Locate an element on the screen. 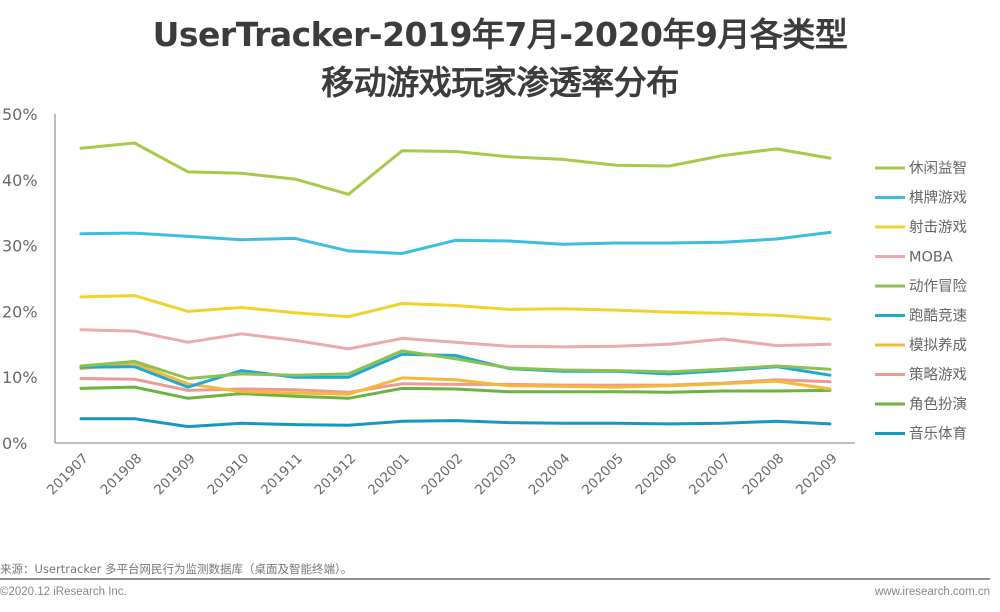 This screenshot has height=612, width=1000. legend-label: 跑酷竞速 is located at coordinates (938, 316).